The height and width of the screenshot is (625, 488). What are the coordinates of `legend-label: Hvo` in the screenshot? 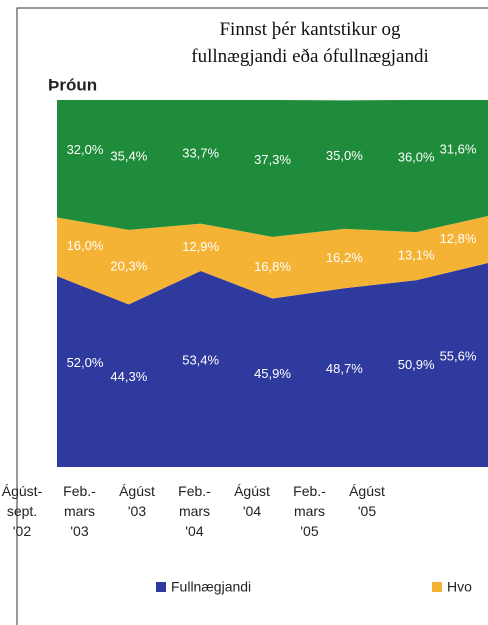 It's located at (459, 587).